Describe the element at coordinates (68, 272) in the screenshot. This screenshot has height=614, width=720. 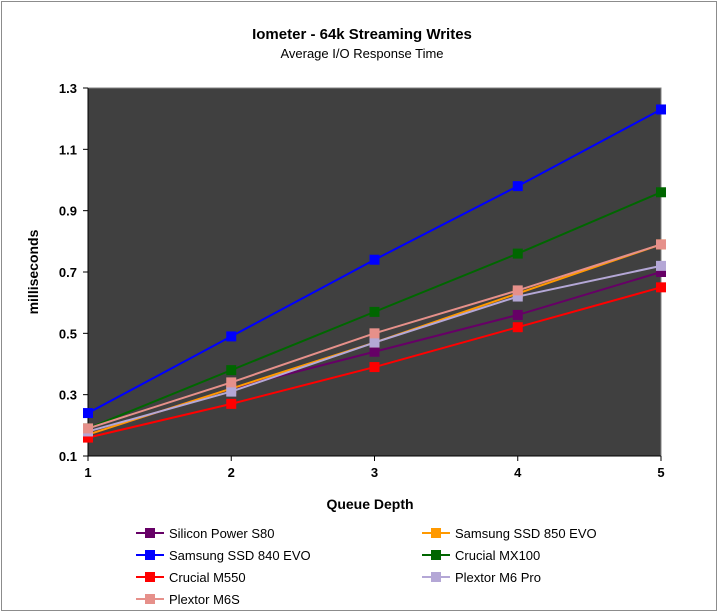
I see `y-tick-label: 0.7` at that location.